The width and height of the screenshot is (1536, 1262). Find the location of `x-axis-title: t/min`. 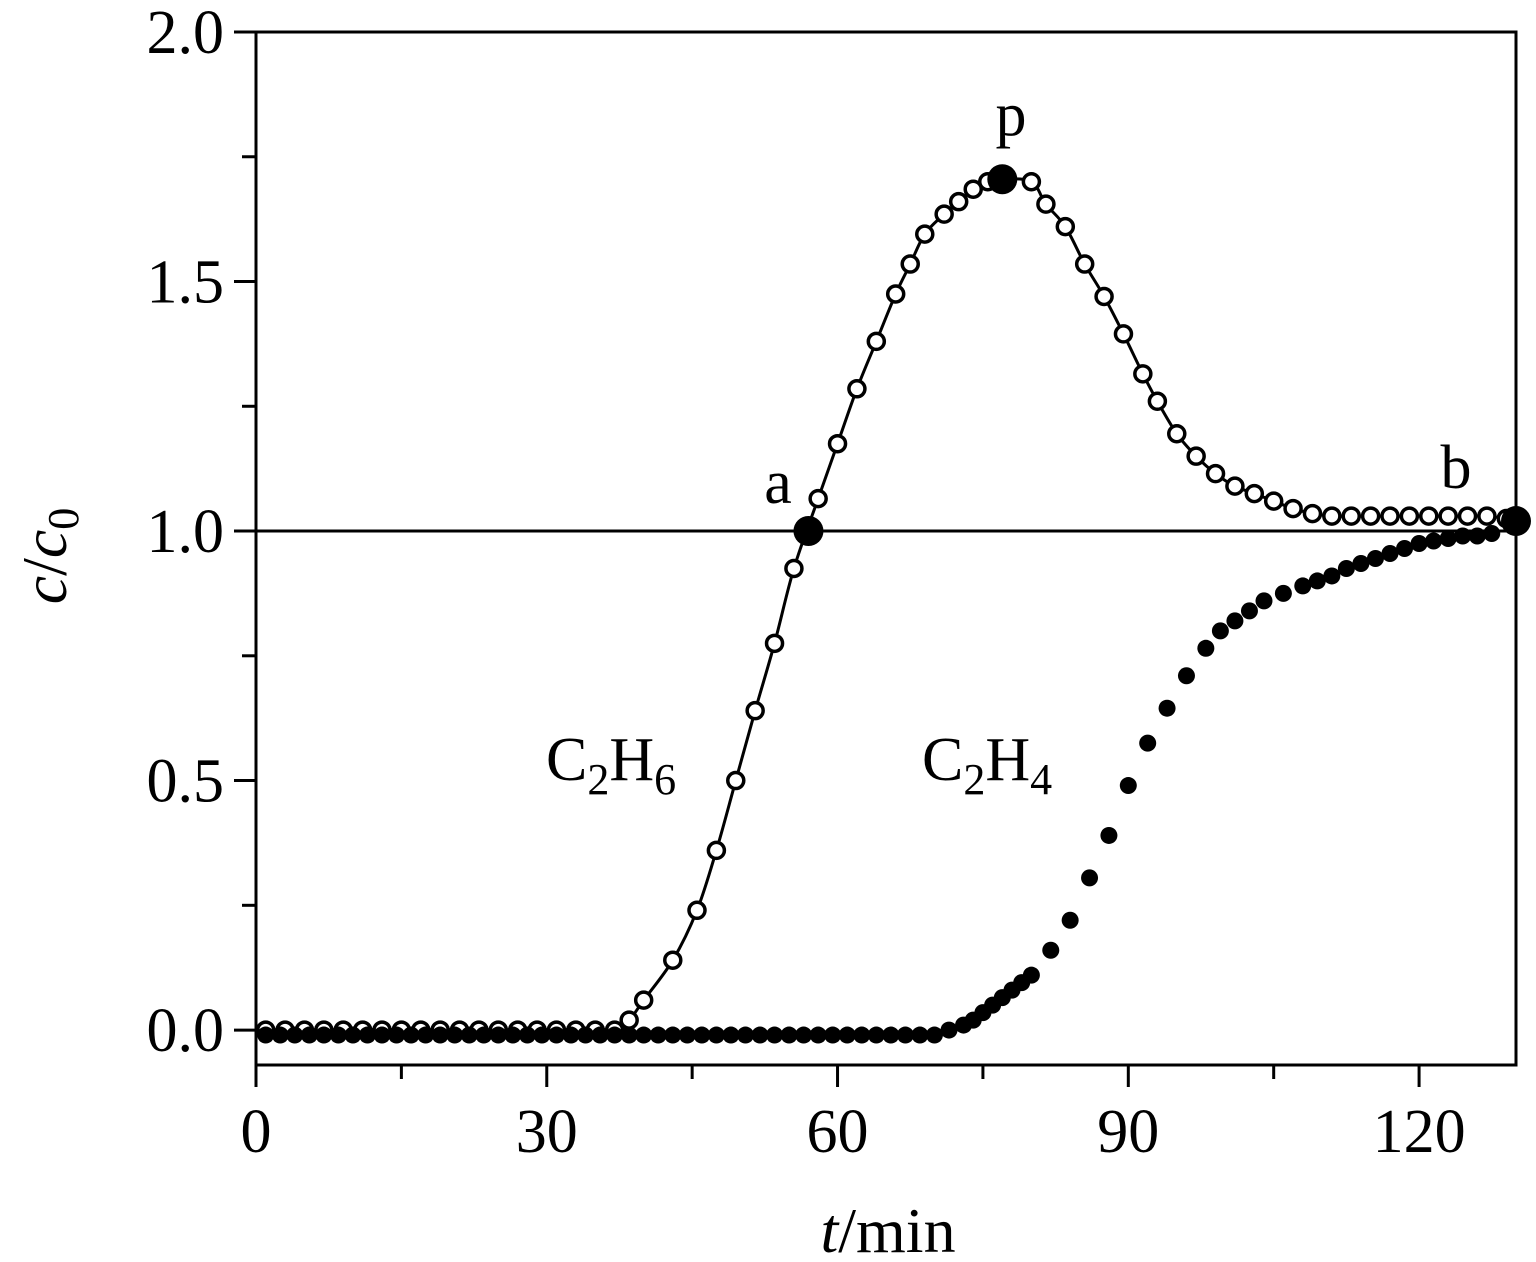

x-axis-title: t/min is located at coordinates (887, 1228).